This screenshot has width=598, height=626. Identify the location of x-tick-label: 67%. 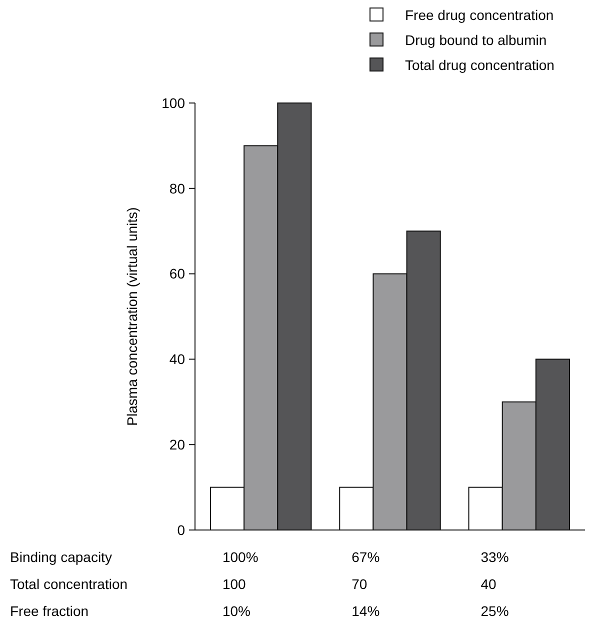
(366, 556).